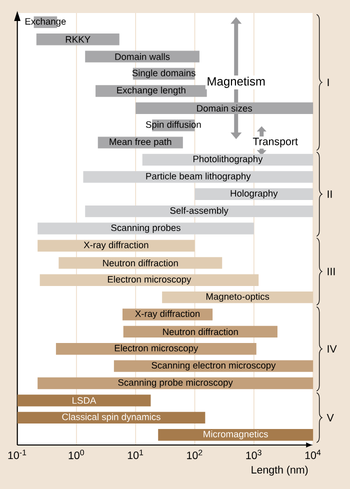 This screenshot has width=350, height=489. Describe the element at coordinates (173, 125) in the screenshot. I see `y-tick-label: Spin diffusion` at that location.